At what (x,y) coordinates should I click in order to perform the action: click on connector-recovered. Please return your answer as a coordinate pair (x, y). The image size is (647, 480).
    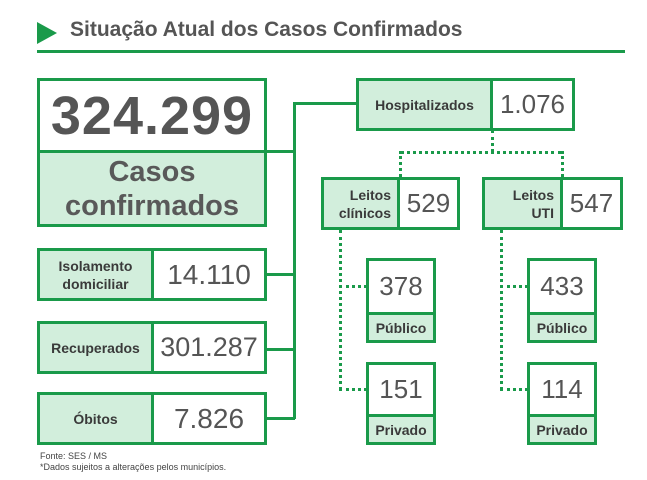
    Looking at the image, I should click on (280, 349).